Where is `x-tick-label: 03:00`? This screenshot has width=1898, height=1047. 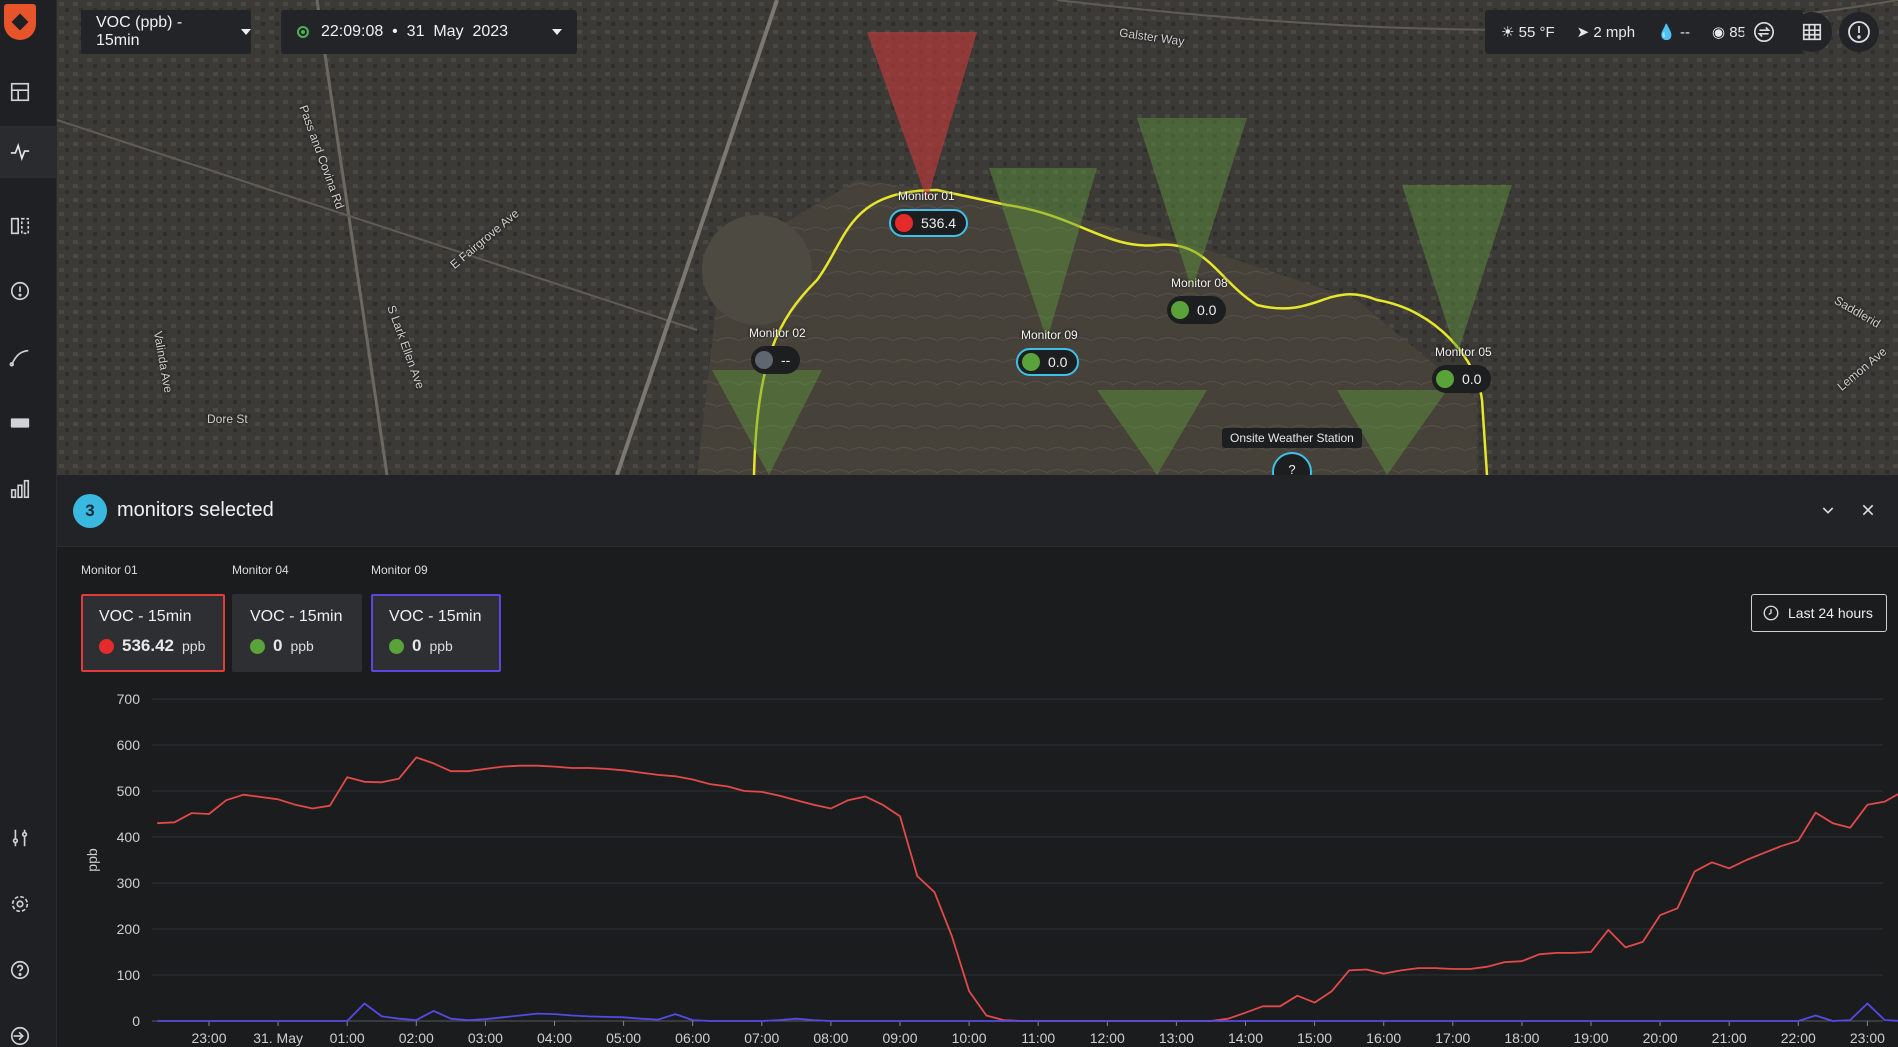 x-tick-label: 03:00 is located at coordinates (485, 1038).